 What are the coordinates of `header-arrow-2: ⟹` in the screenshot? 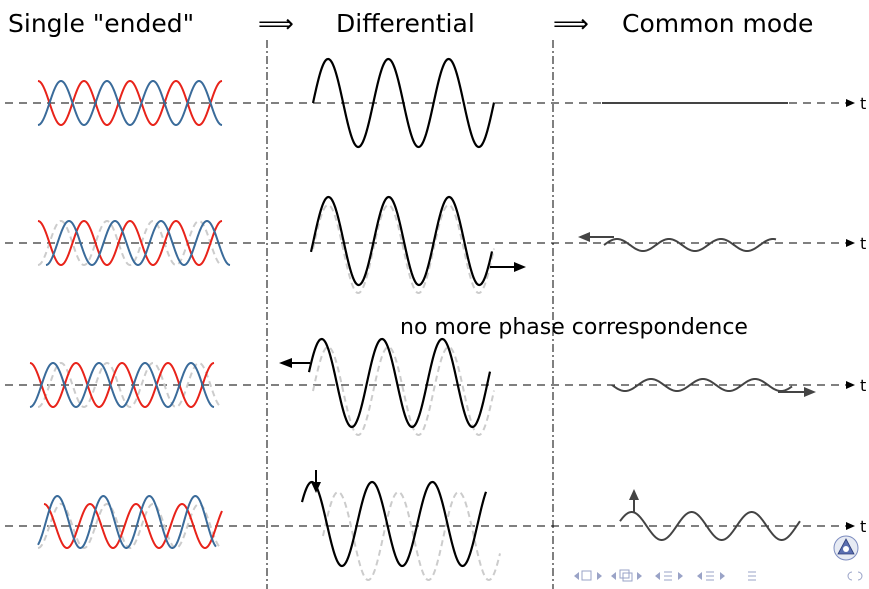 It's located at (571, 23).